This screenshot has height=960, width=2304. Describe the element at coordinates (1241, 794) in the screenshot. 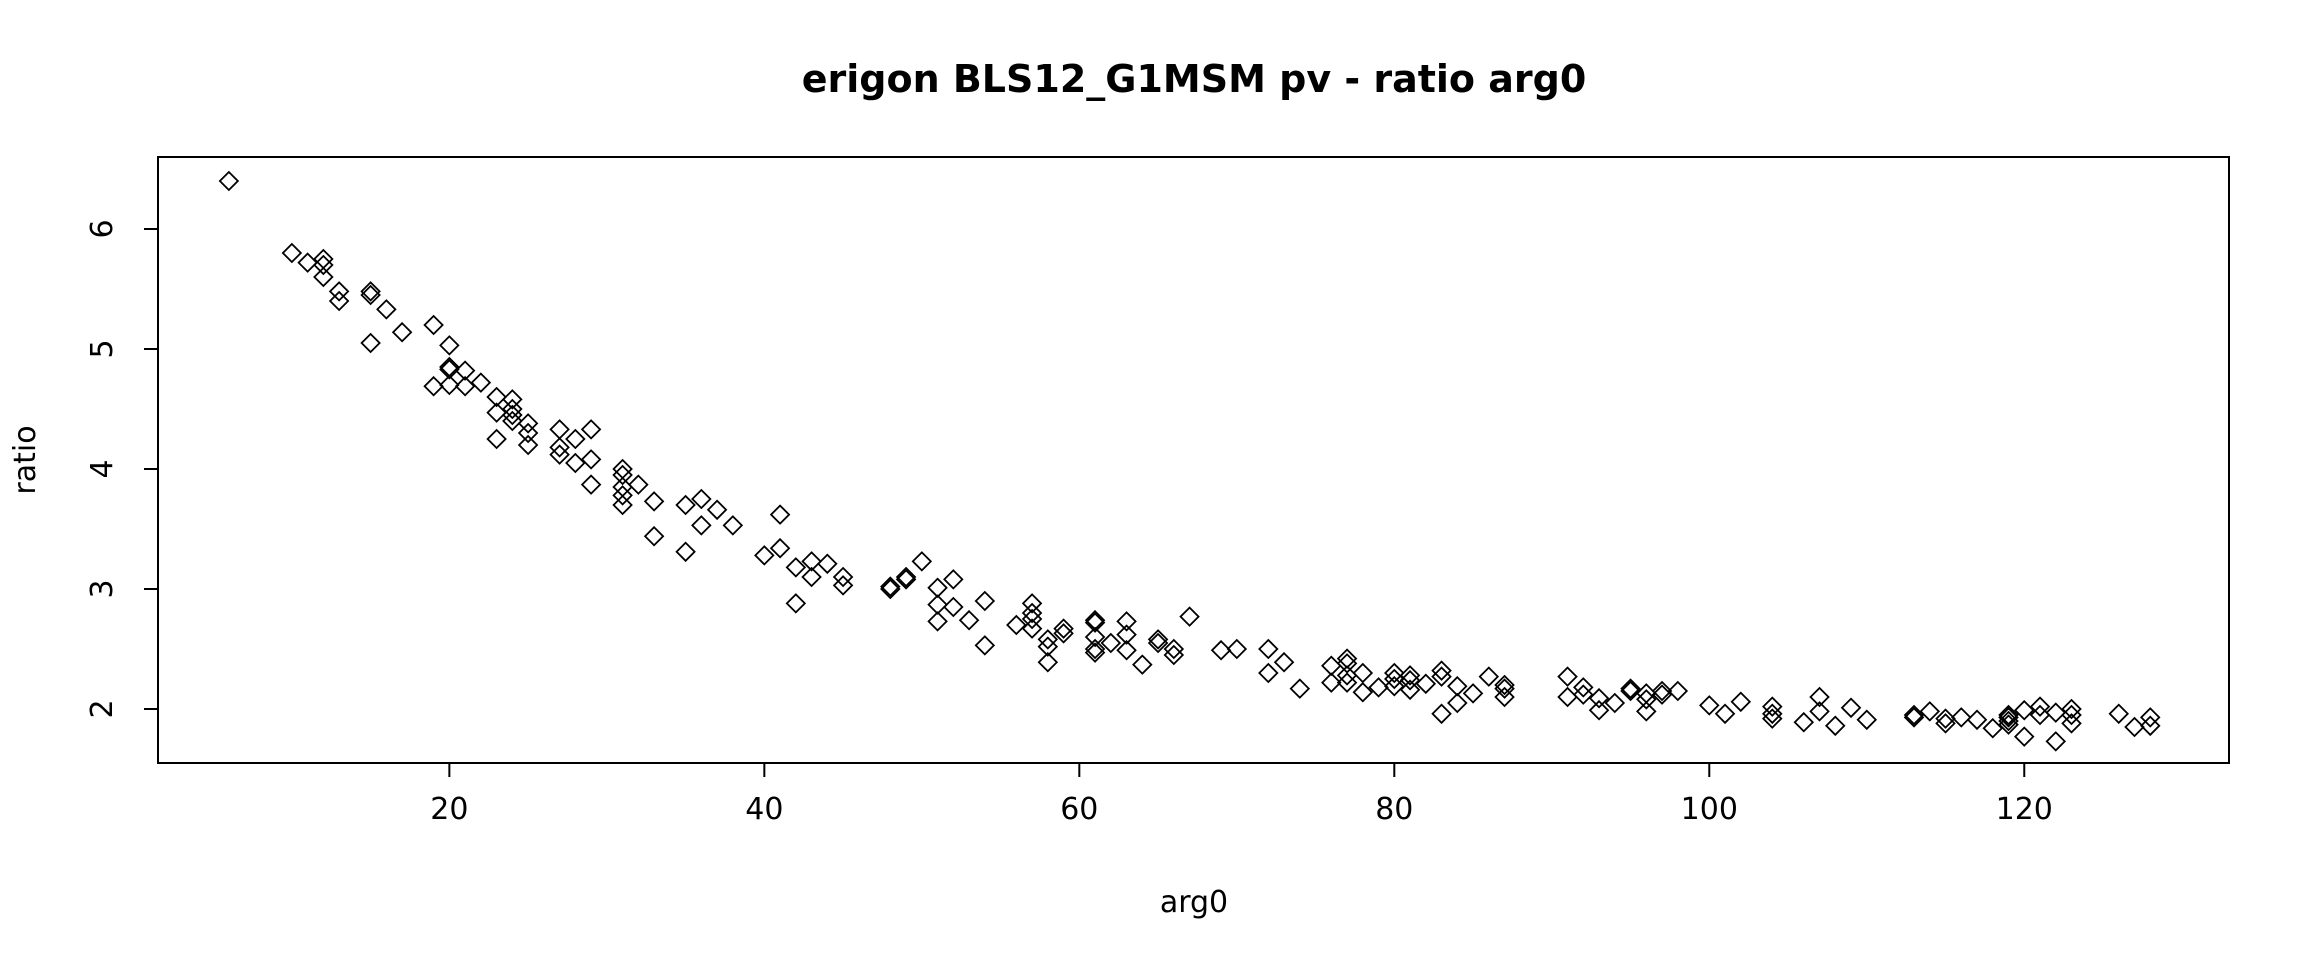

I see `x-axis: 20 40 60 80 100 120` at that location.